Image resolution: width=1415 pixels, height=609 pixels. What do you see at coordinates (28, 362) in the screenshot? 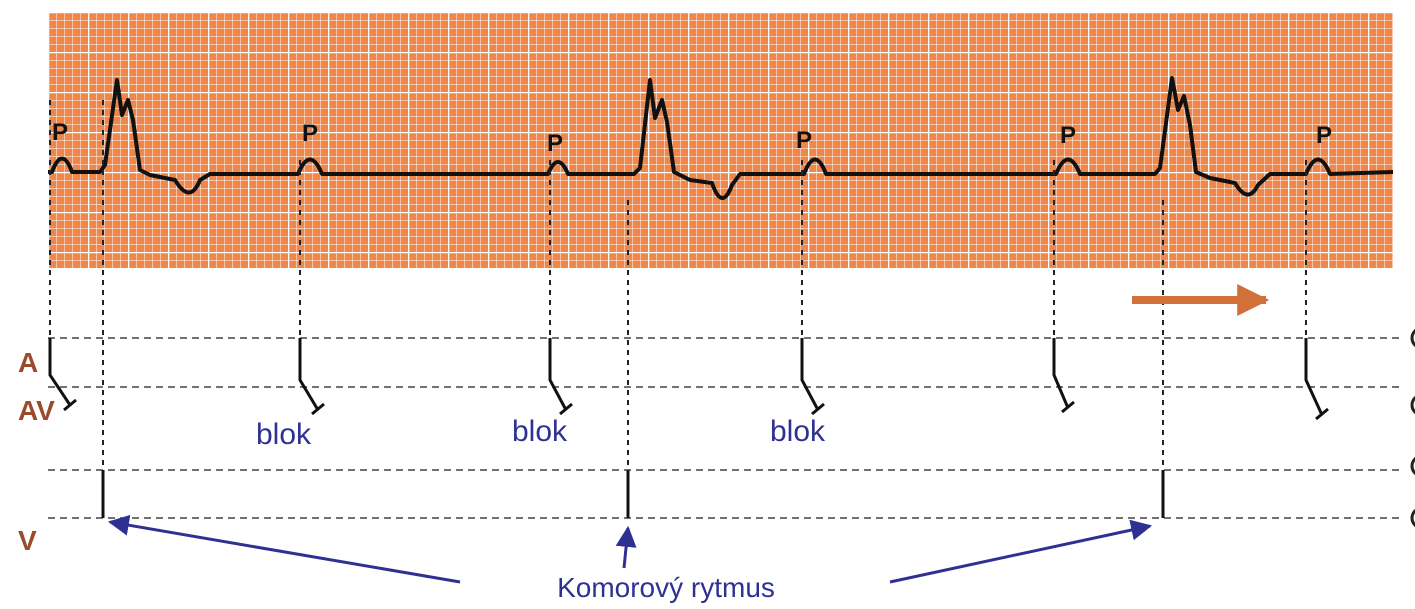
I see `row-label: A` at bounding box center [28, 362].